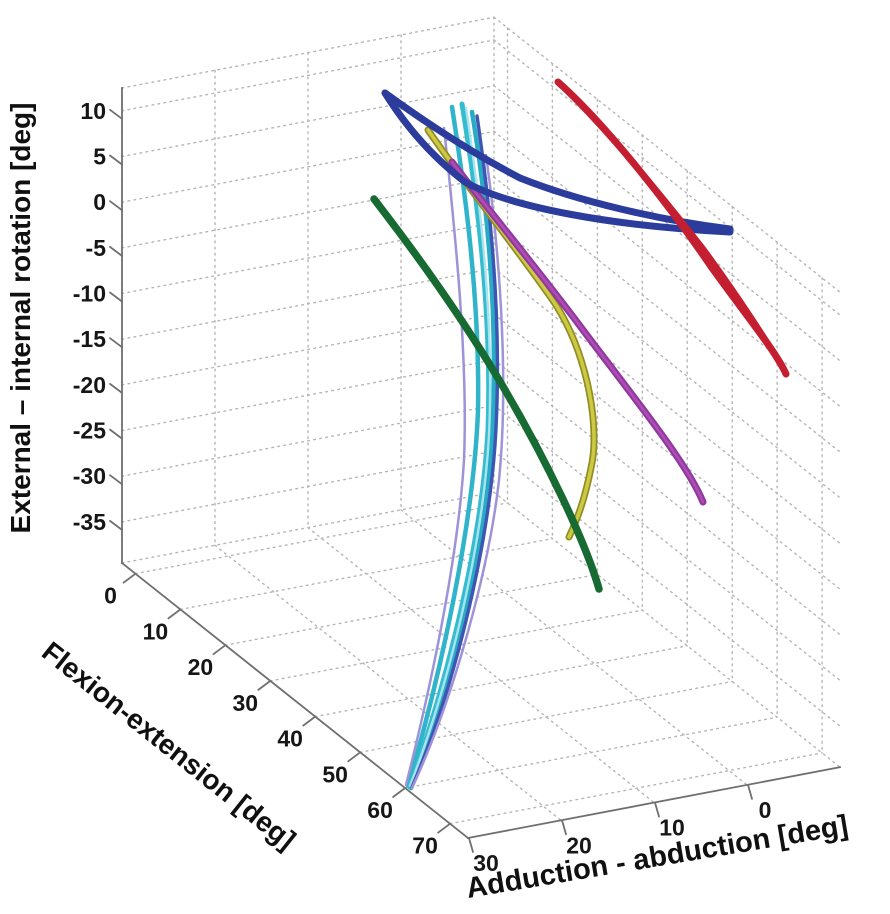  I want to click on tick-label: -20, so click(89, 385).